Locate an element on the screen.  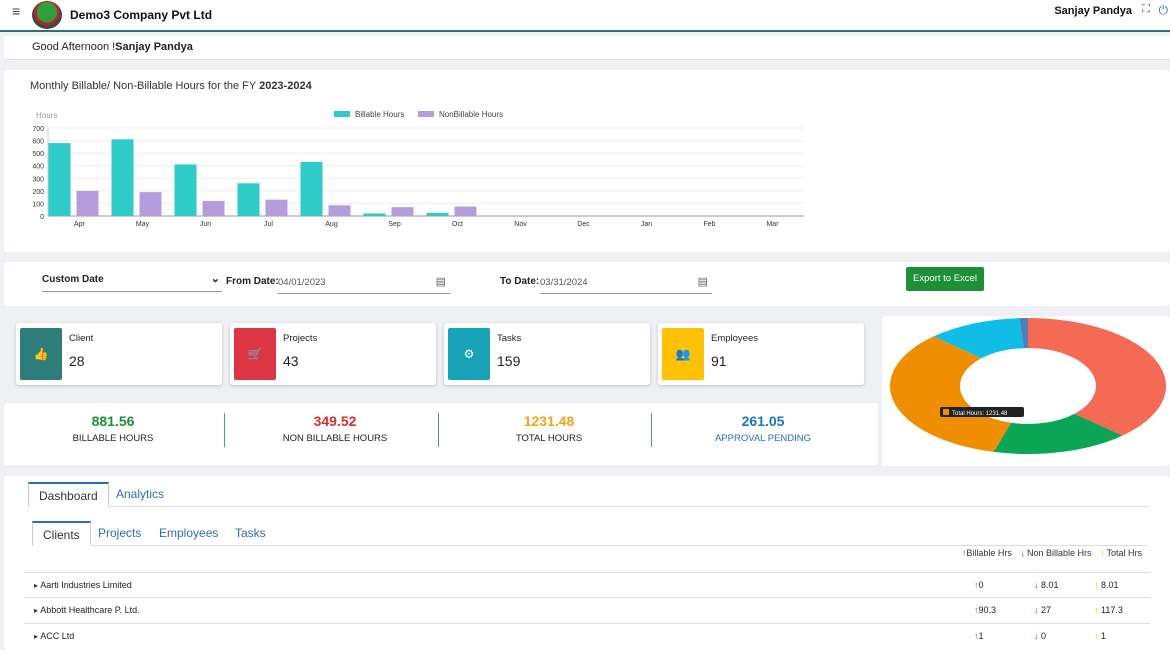
stat-tile-client: 👍 Client 28 is located at coordinates (119, 354).